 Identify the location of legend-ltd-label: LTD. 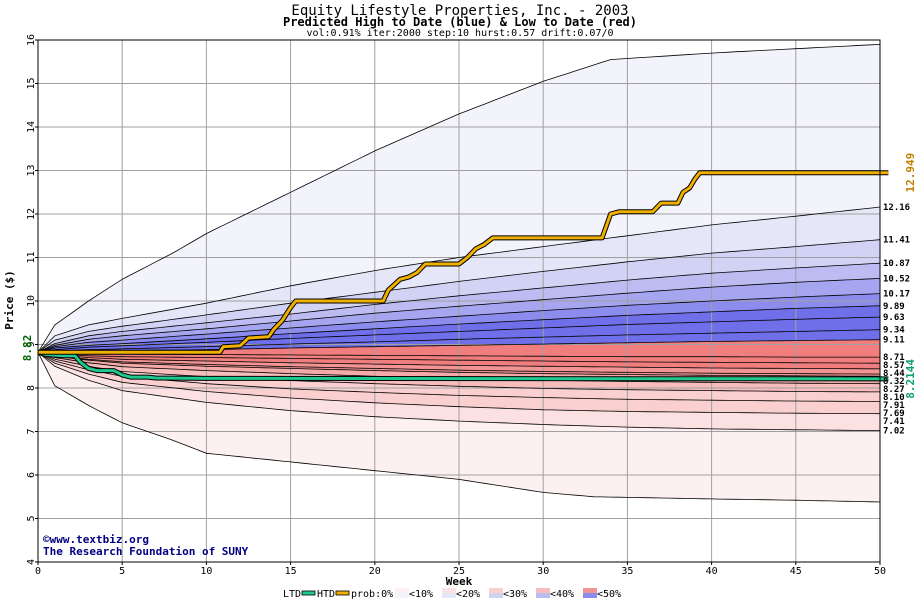
(292, 594).